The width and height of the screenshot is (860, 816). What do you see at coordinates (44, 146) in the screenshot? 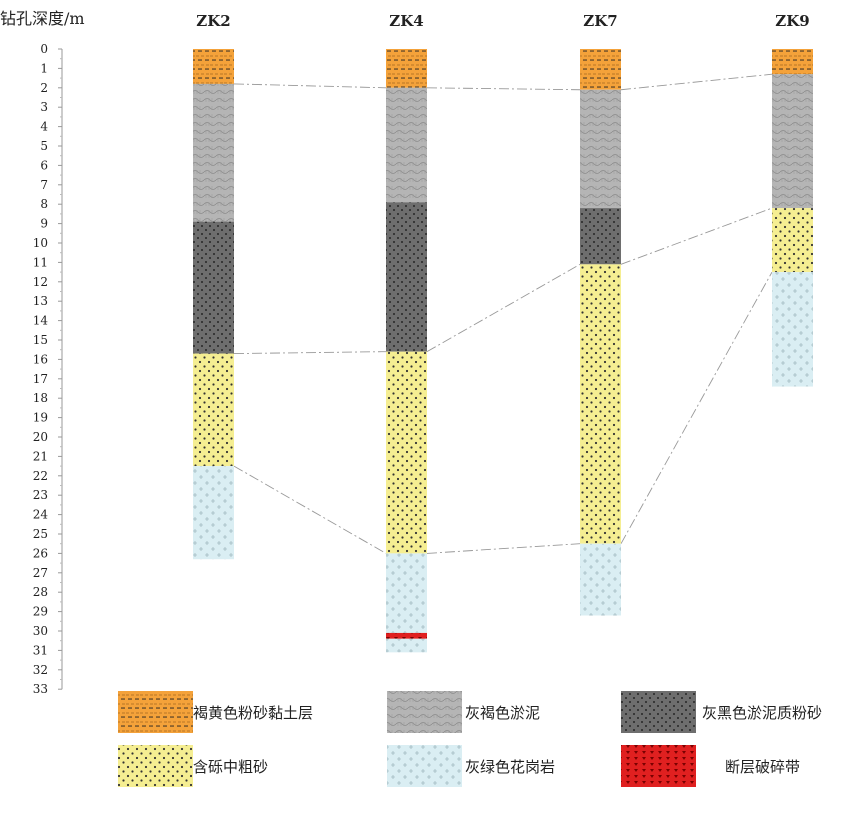
I see `tick-label: 5` at bounding box center [44, 146].